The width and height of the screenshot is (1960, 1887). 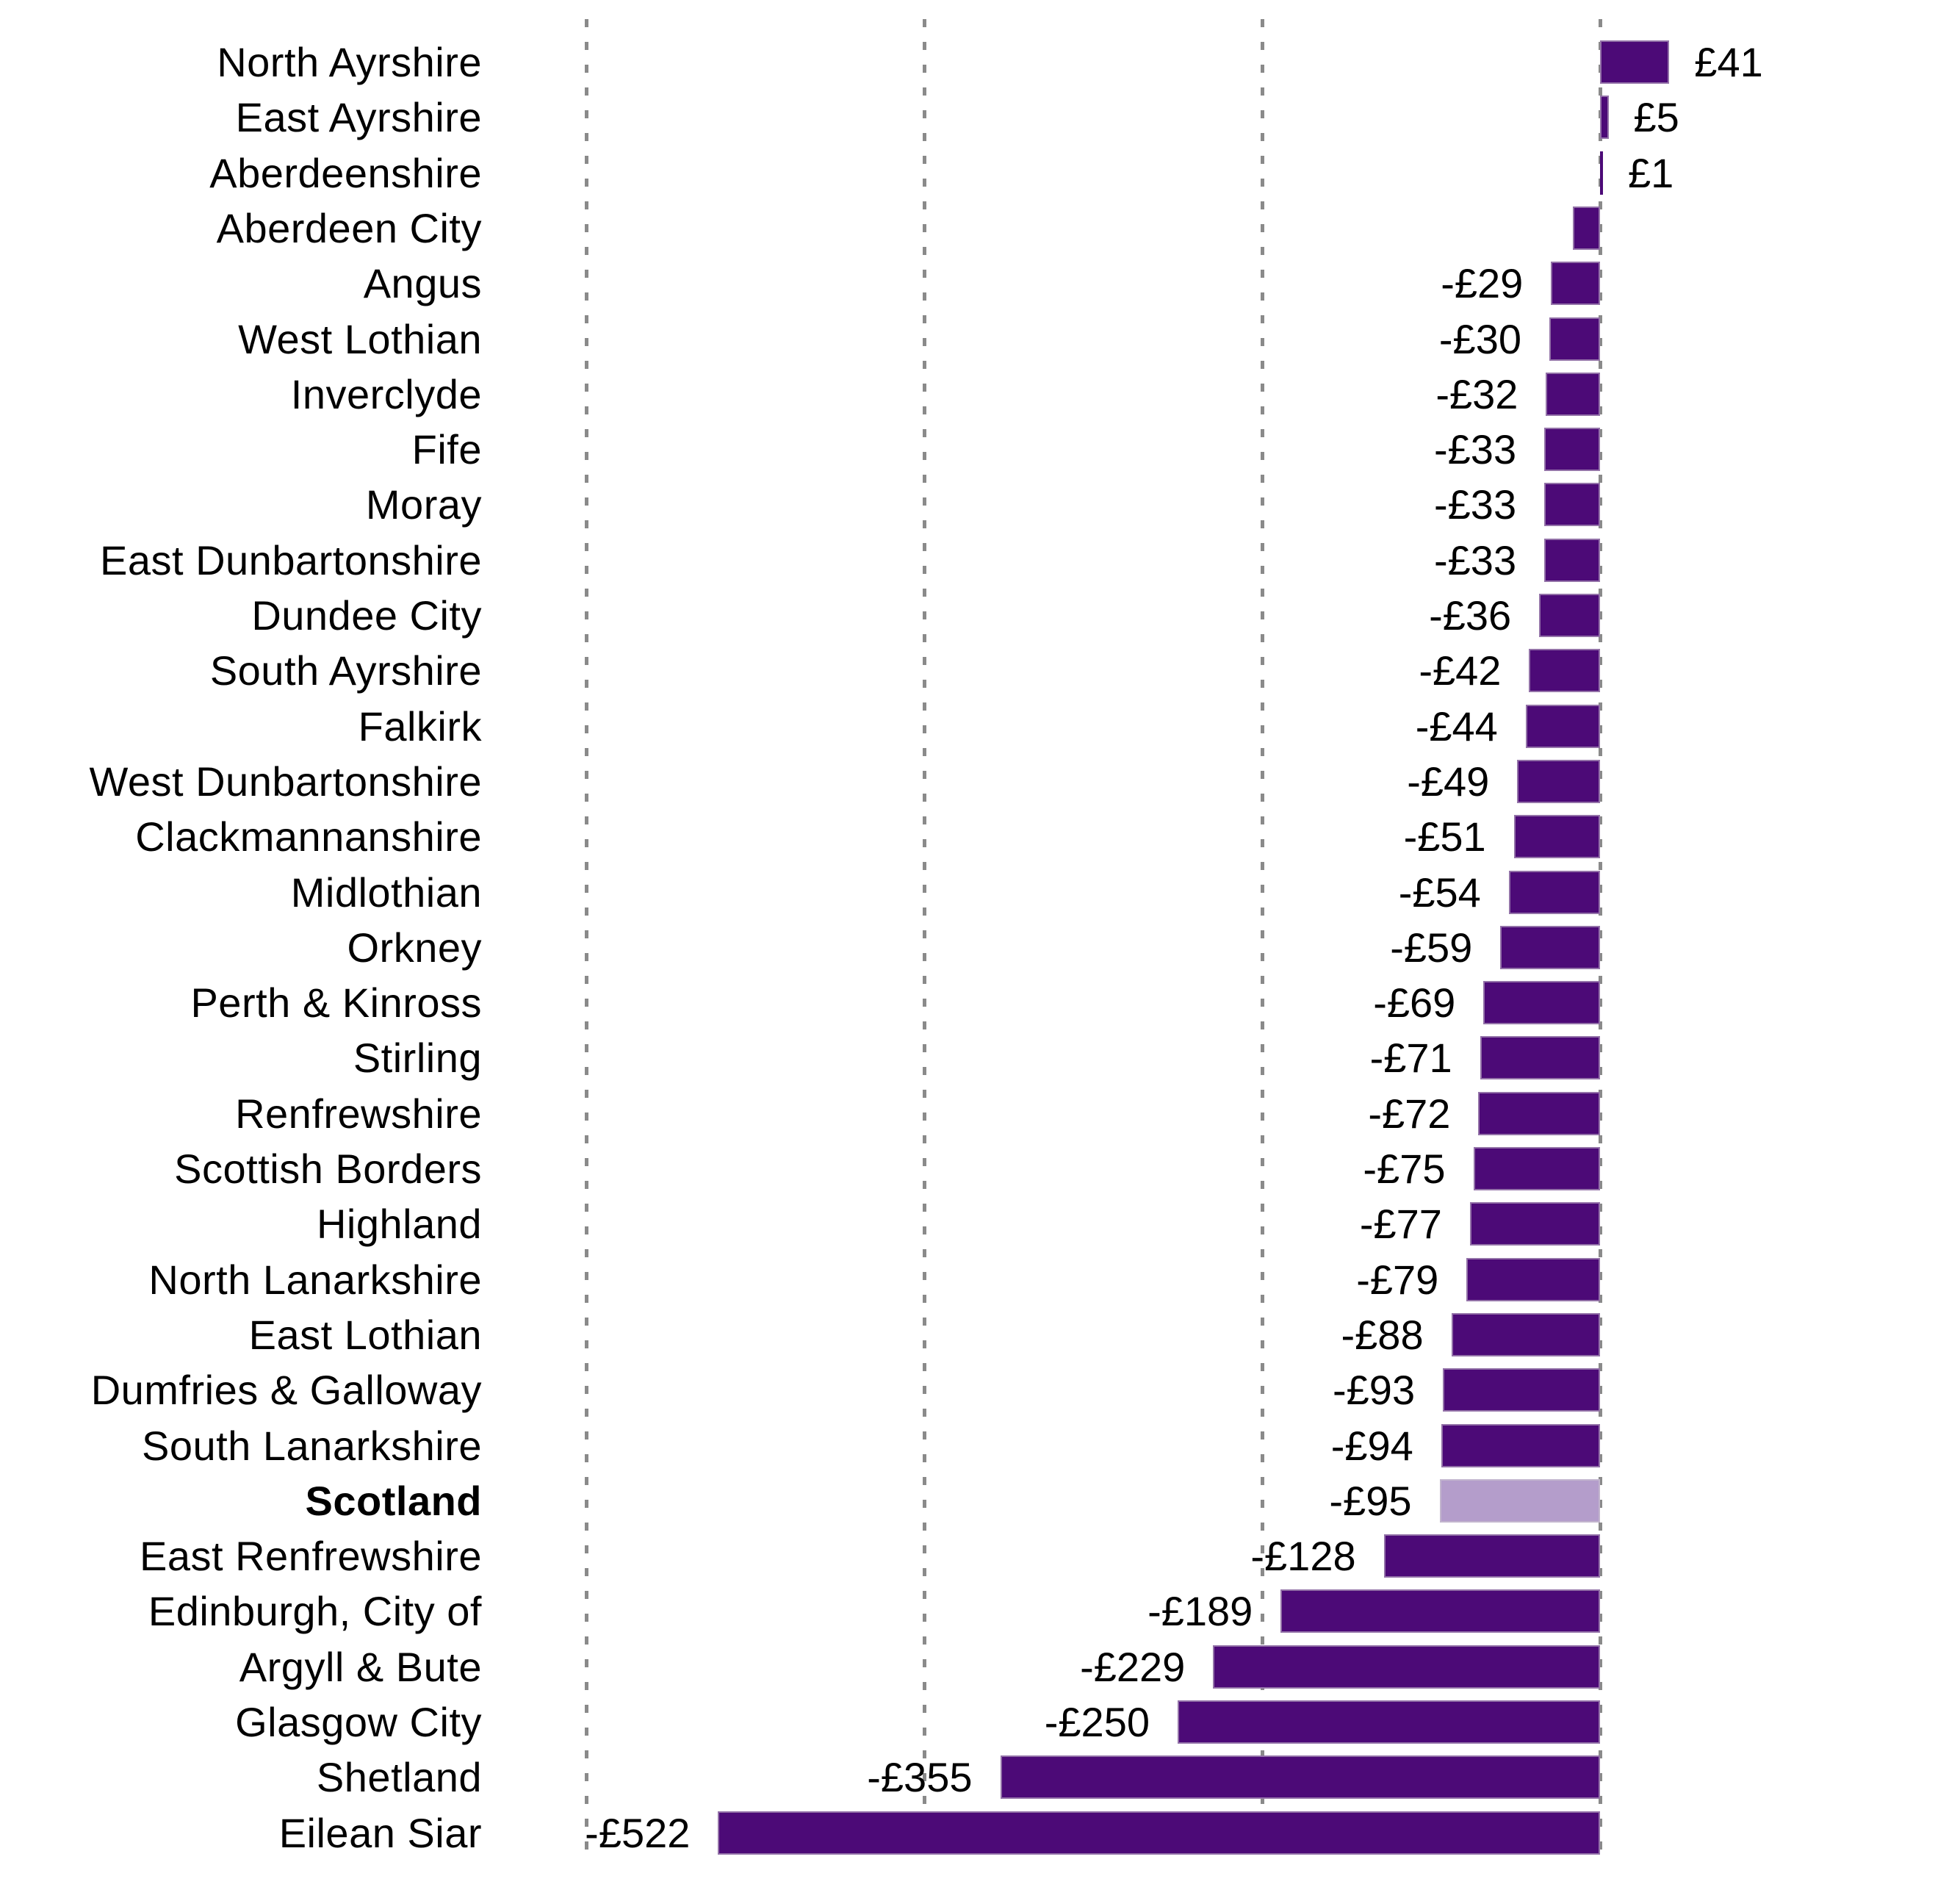 What do you see at coordinates (414, 947) in the screenshot?
I see `category-label: Orkney` at bounding box center [414, 947].